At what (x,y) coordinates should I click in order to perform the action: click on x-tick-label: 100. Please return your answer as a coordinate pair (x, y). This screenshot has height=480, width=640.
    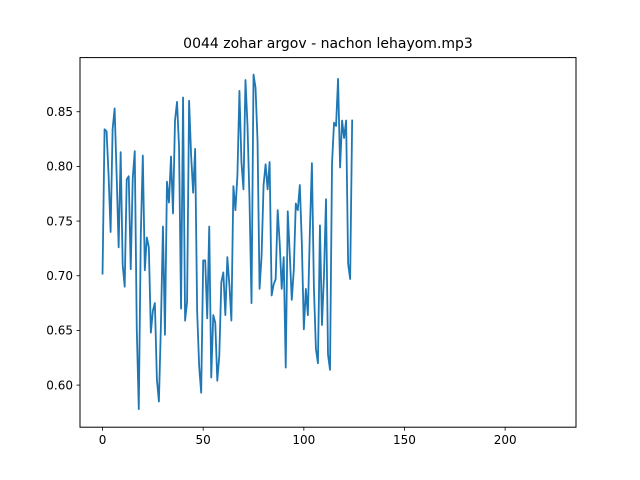
    Looking at the image, I should click on (303, 440).